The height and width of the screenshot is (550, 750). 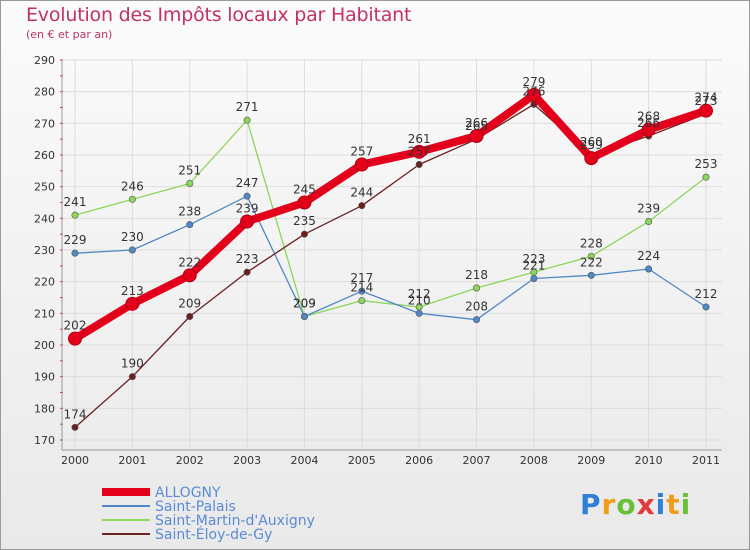 What do you see at coordinates (476, 126) in the screenshot?
I see `data-label: 265` at bounding box center [476, 126].